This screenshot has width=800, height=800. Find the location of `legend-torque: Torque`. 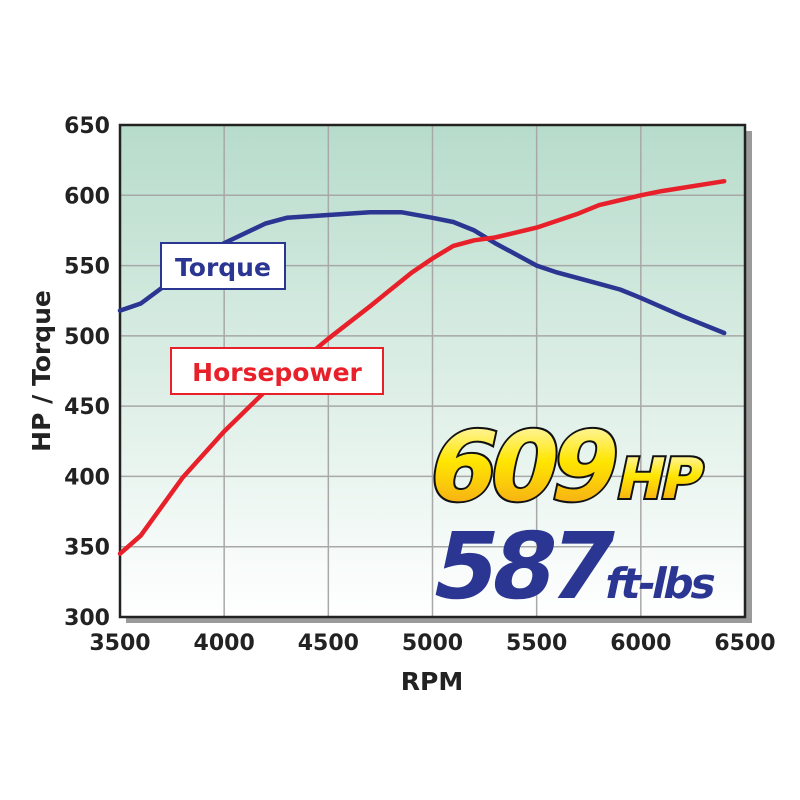

legend-torque: Torque is located at coordinates (223, 266).